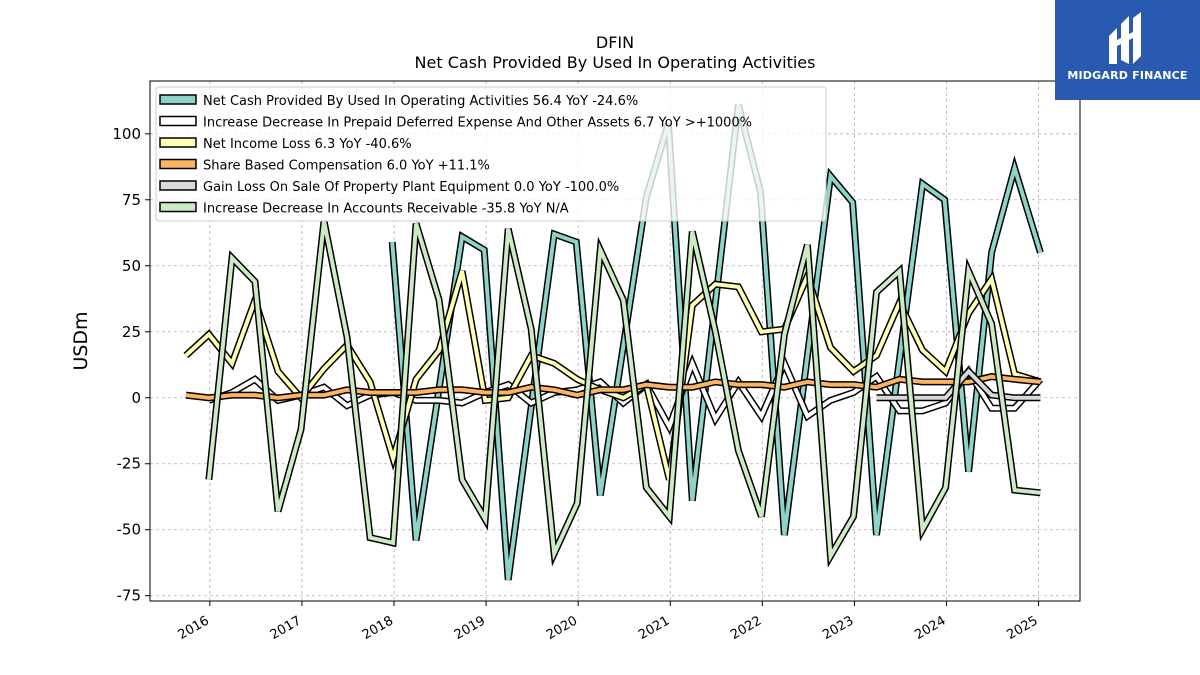 The width and height of the screenshot is (1200, 675). I want to click on y-tick-label: 25, so click(131, 332).